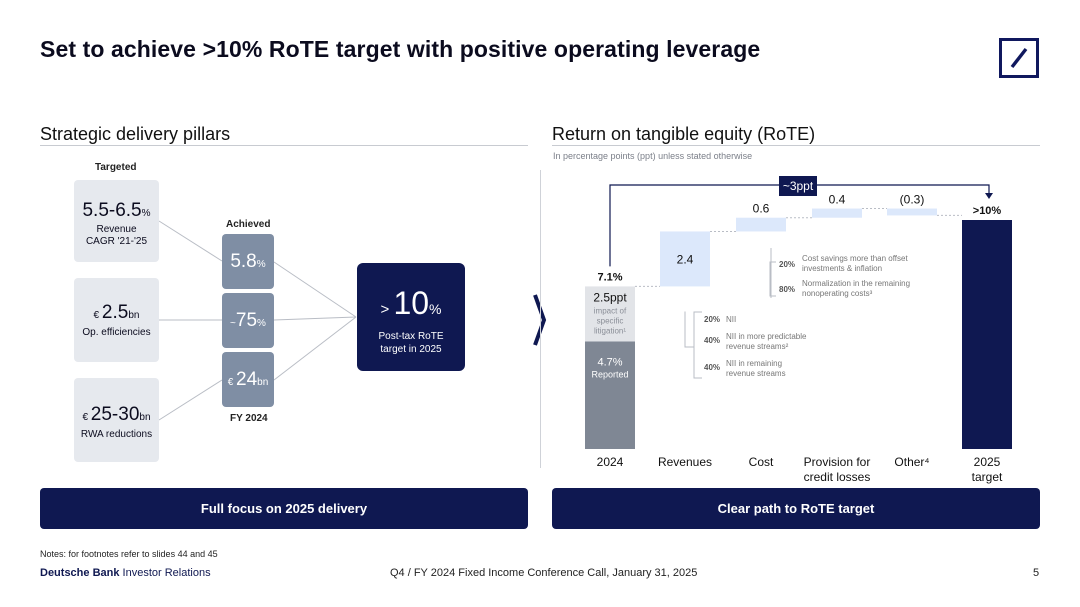 This screenshot has width=1080, height=607. What do you see at coordinates (411, 349) in the screenshot?
I see `target-line2: target in 2025` at bounding box center [411, 349].